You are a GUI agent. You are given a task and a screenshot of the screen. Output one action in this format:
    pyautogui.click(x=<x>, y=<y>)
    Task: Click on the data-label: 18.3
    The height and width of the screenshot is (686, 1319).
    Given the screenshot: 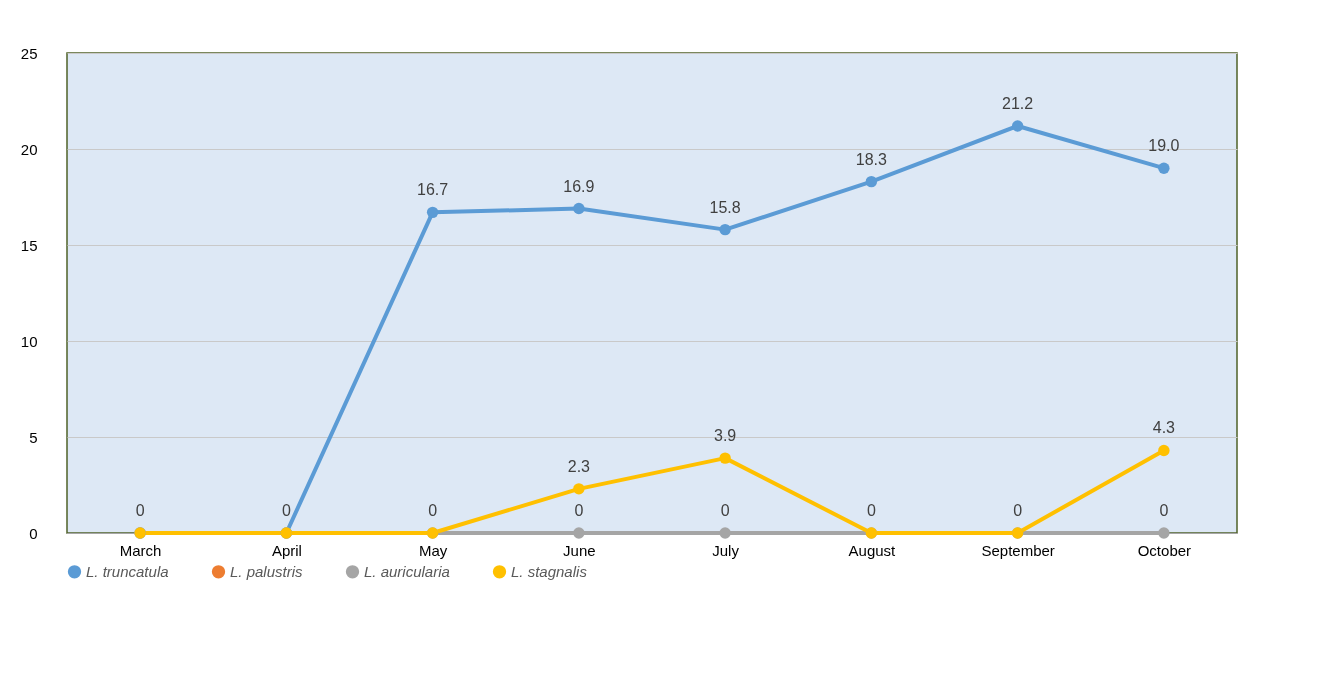 What is the action you would take?
    pyautogui.click(x=871, y=159)
    